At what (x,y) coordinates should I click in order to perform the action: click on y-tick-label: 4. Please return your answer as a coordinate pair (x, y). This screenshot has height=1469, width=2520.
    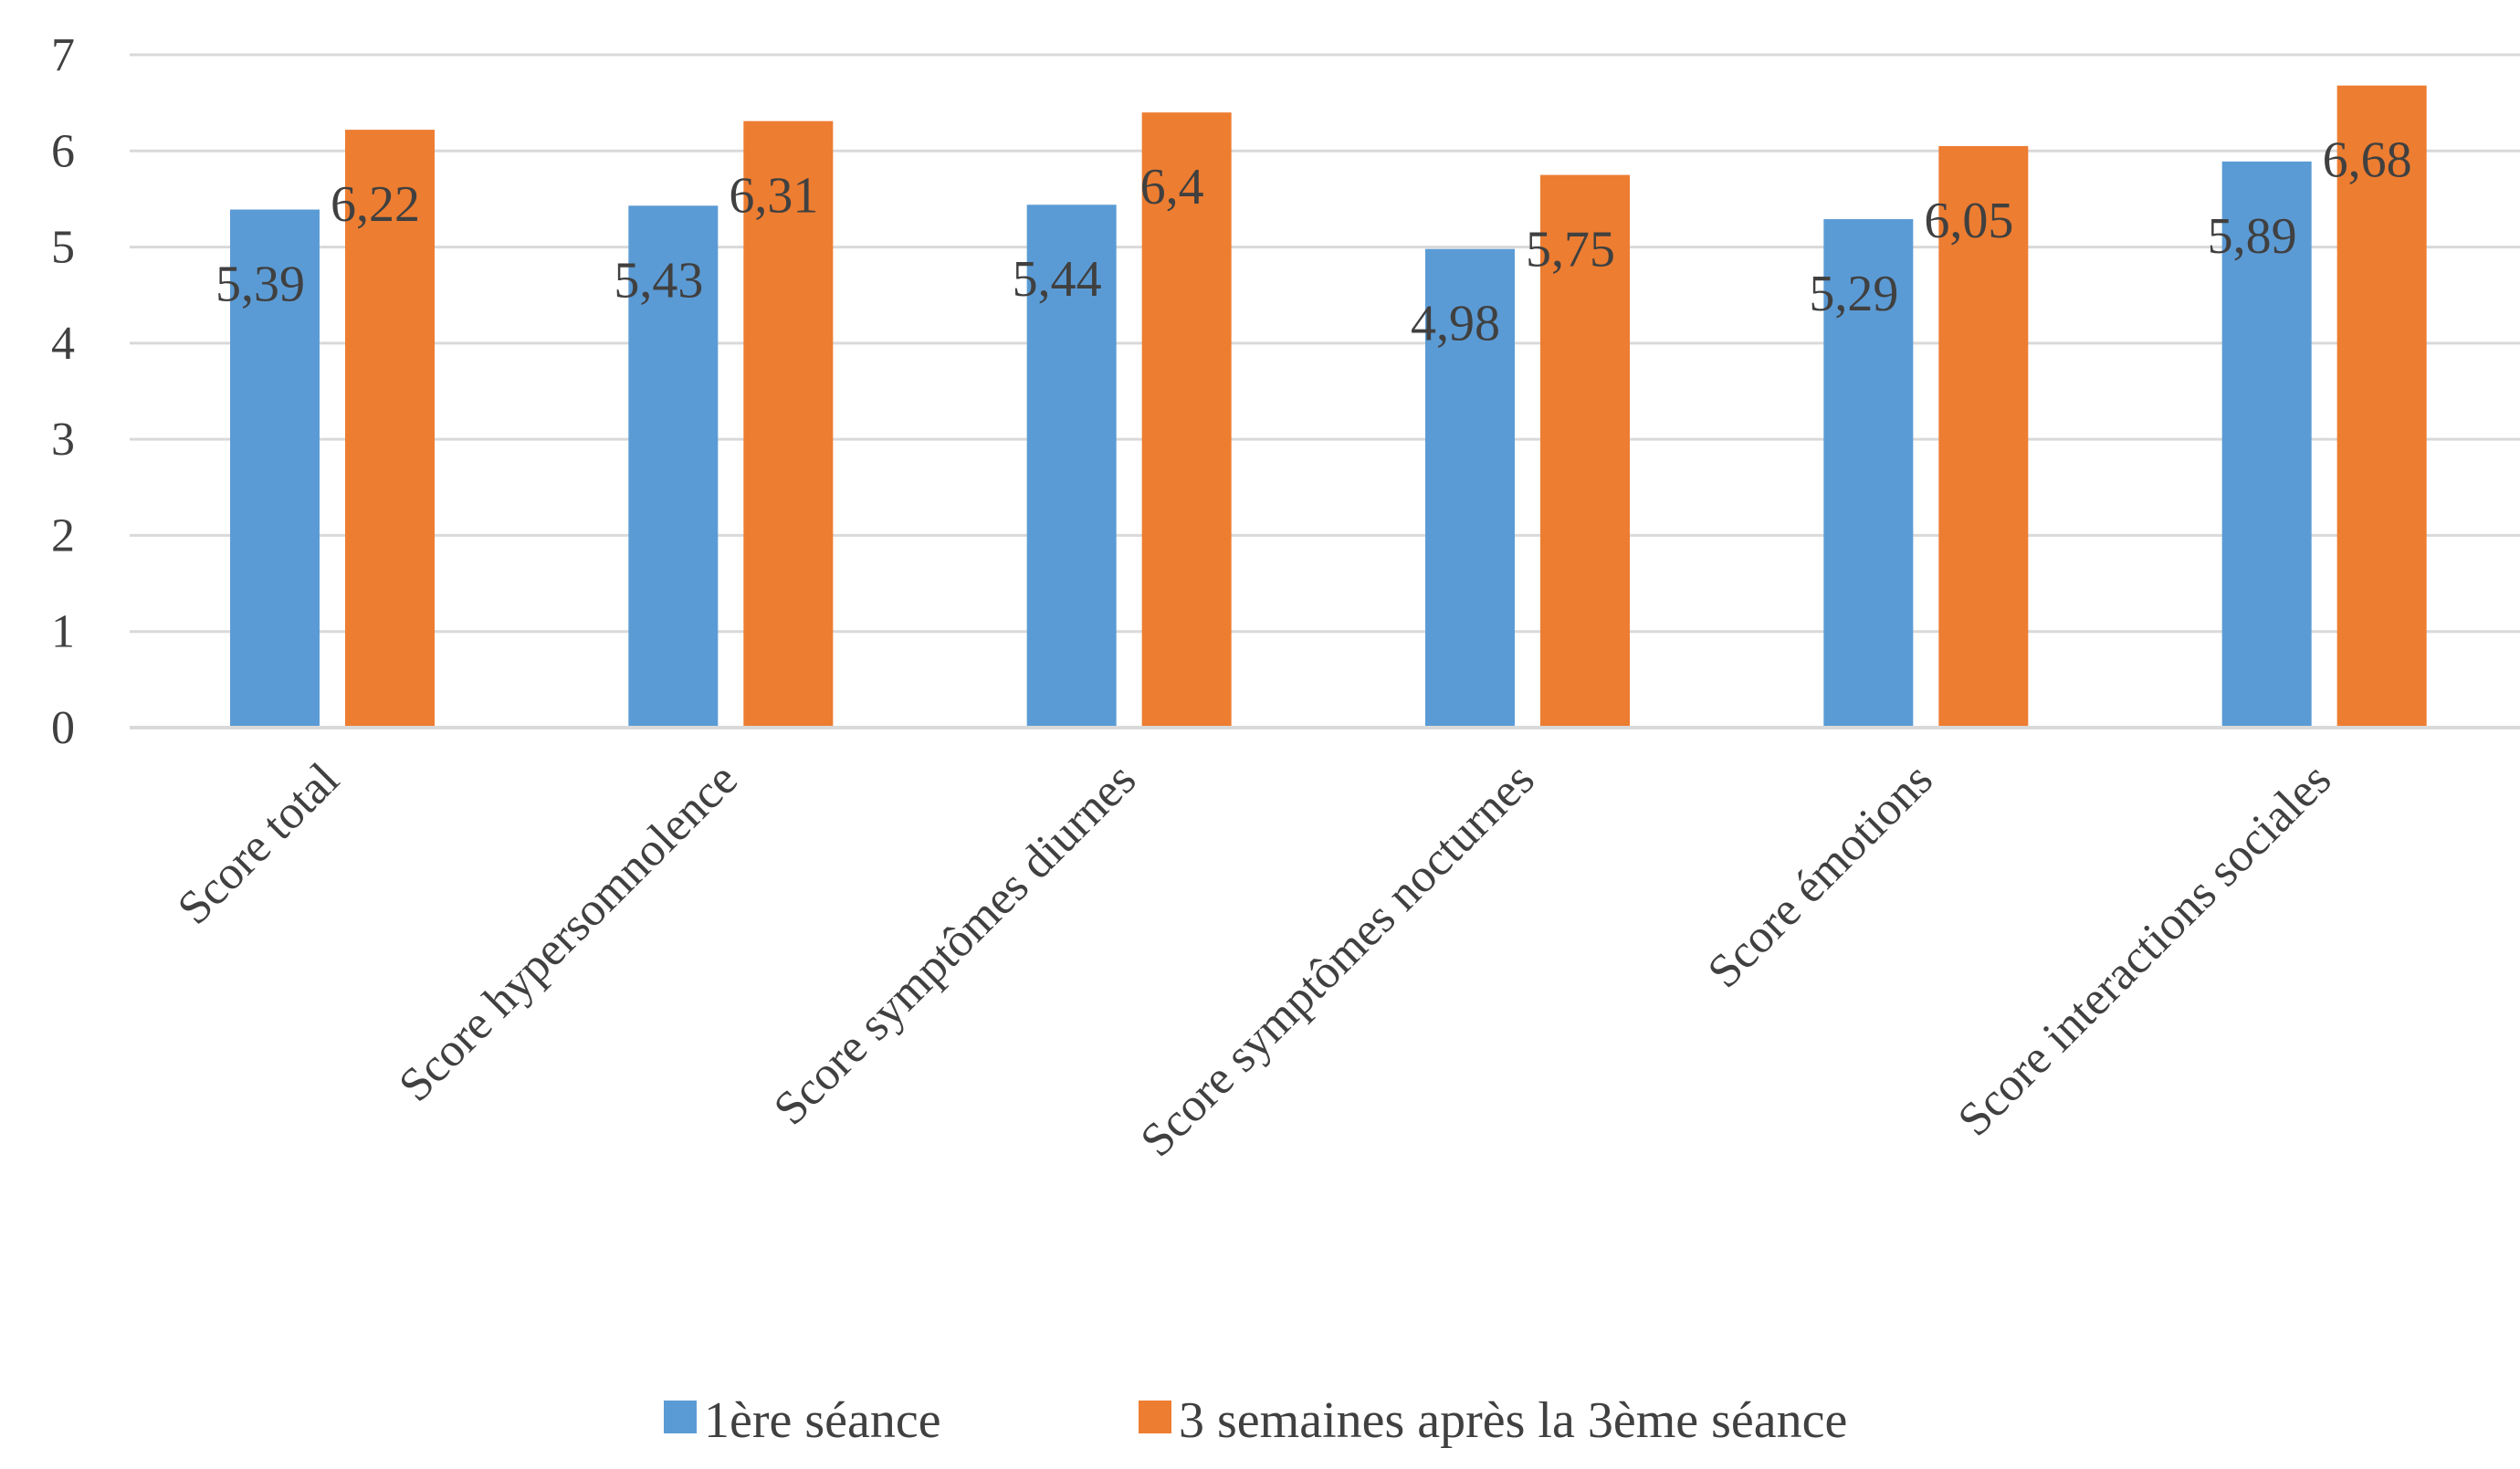
    Looking at the image, I should click on (63, 344).